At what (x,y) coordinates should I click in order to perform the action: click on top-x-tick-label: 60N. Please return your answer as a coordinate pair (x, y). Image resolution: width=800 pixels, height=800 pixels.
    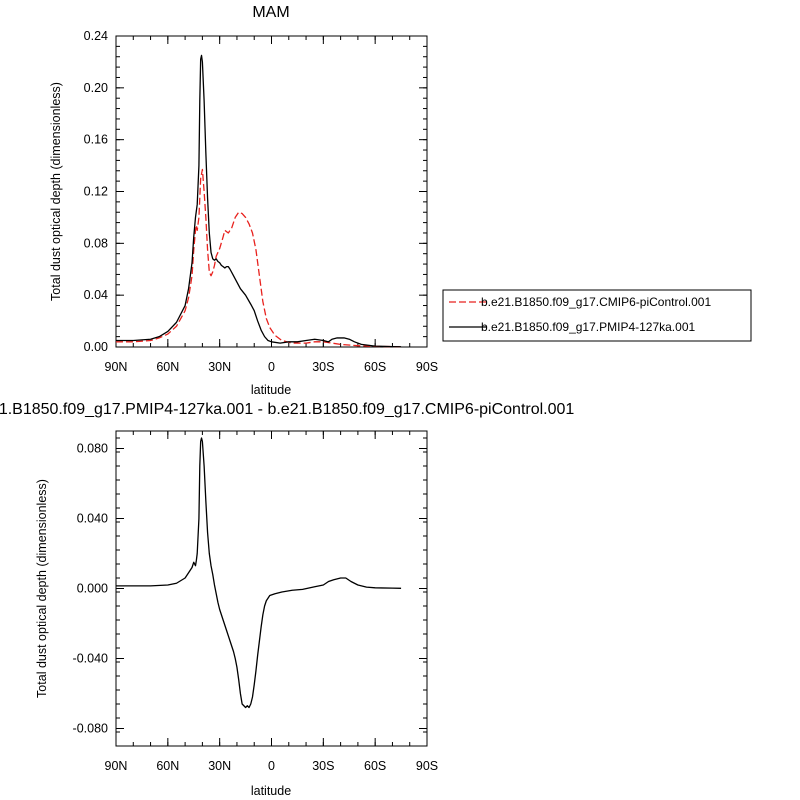
    Looking at the image, I should click on (167, 367).